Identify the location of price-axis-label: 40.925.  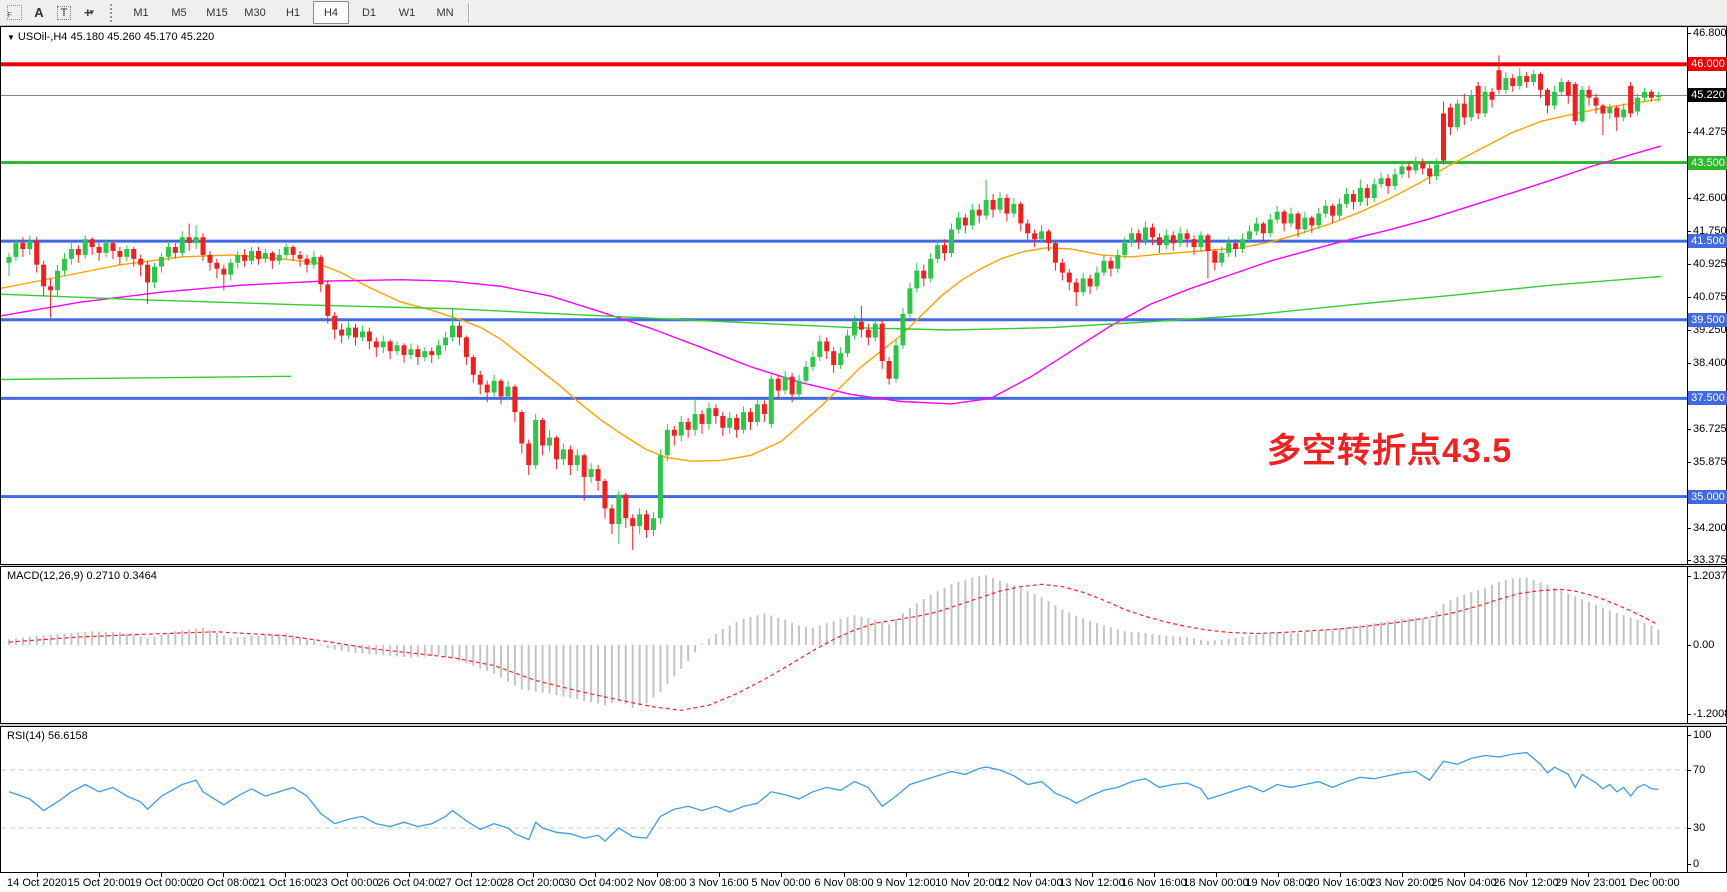
(1710, 264).